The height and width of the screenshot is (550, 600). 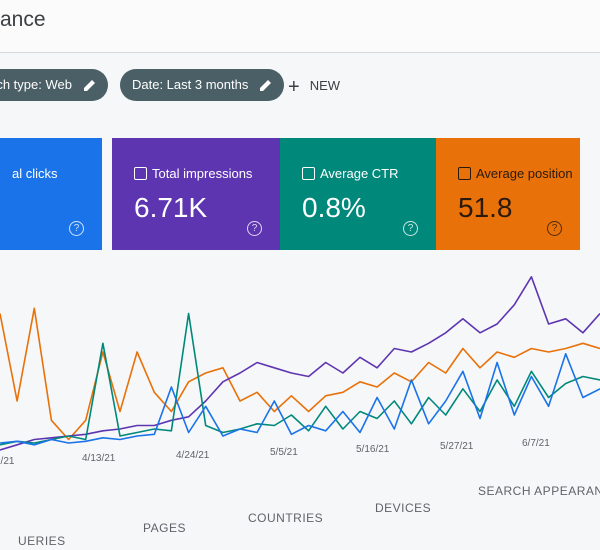 I want to click on metric-card: Average CTR 0.8%?, so click(x=358, y=194).